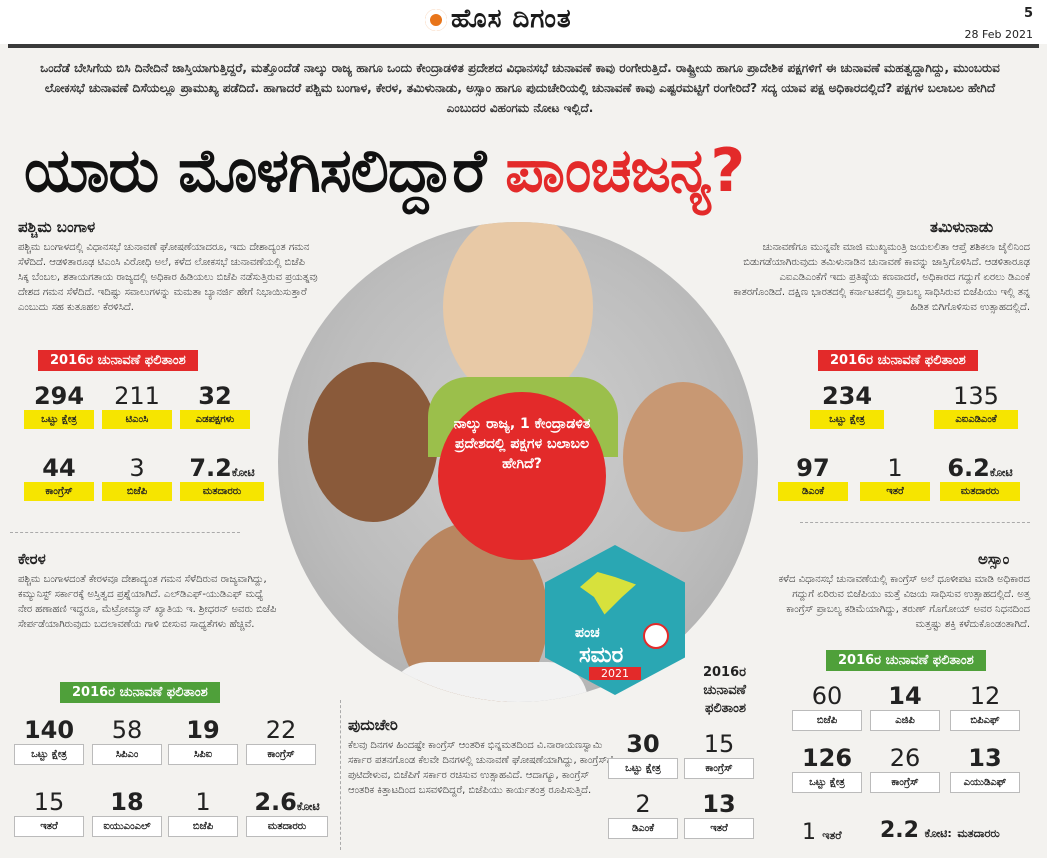 This screenshot has height=858, width=1047. I want to click on tamil-nadu-result-cell: 97 ಡಿಎಂಕೆ, so click(813, 477).